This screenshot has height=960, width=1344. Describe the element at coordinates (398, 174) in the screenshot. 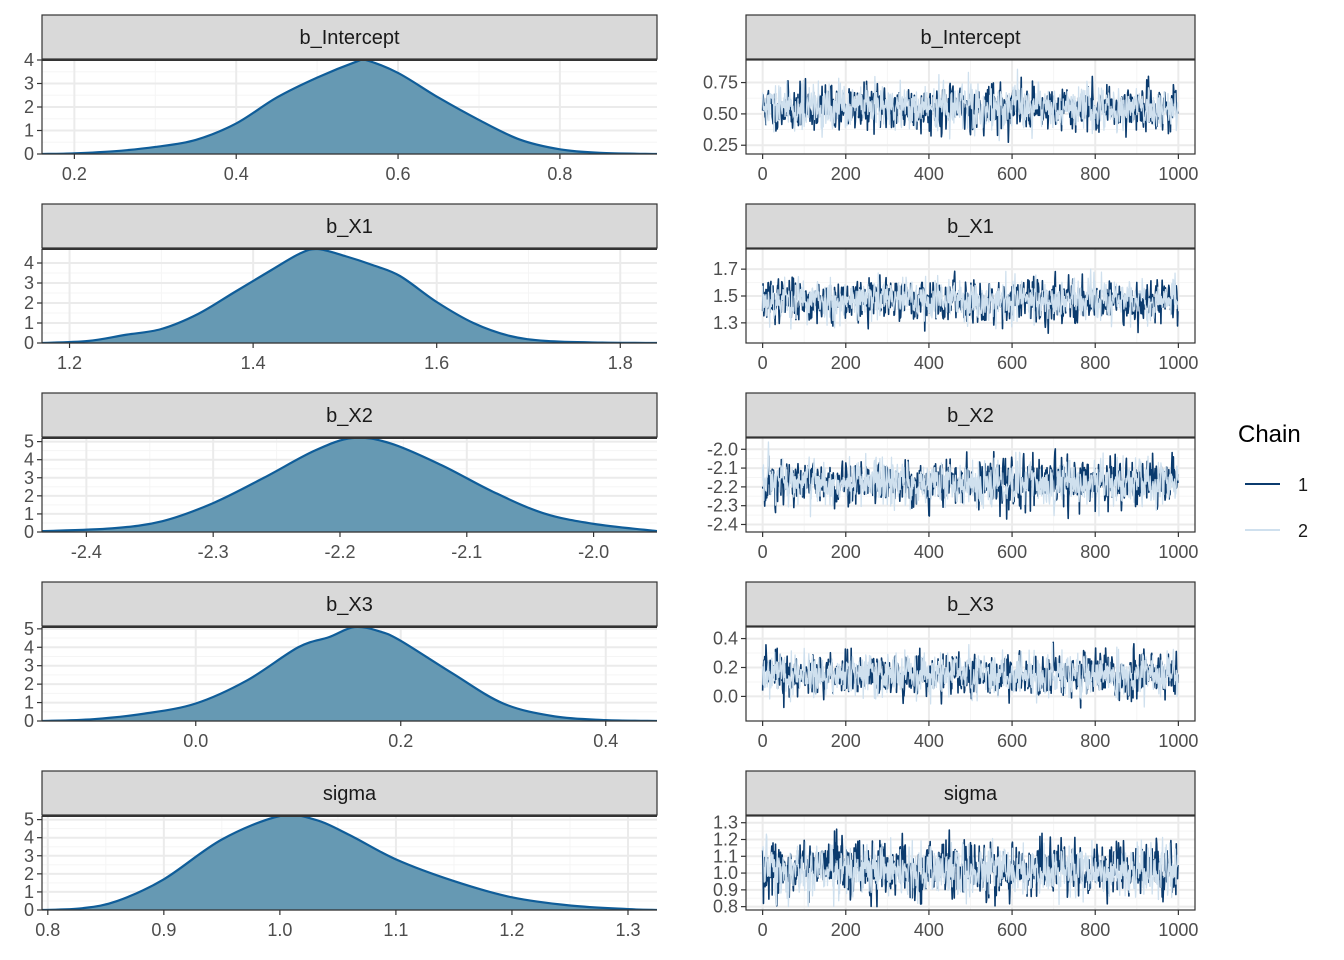

I see `x-tick-label: 0.6` at that location.